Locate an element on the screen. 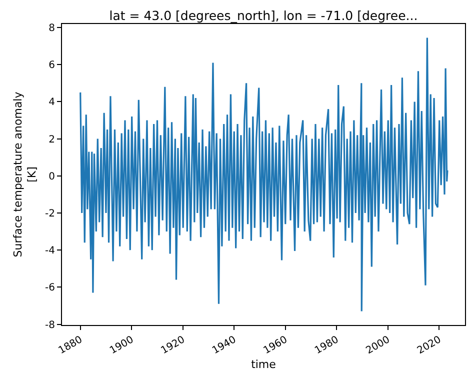 The height and width of the screenshot is (382, 474). y-axis-title: Surface temperature anomaly [K] is located at coordinates (25, 174).